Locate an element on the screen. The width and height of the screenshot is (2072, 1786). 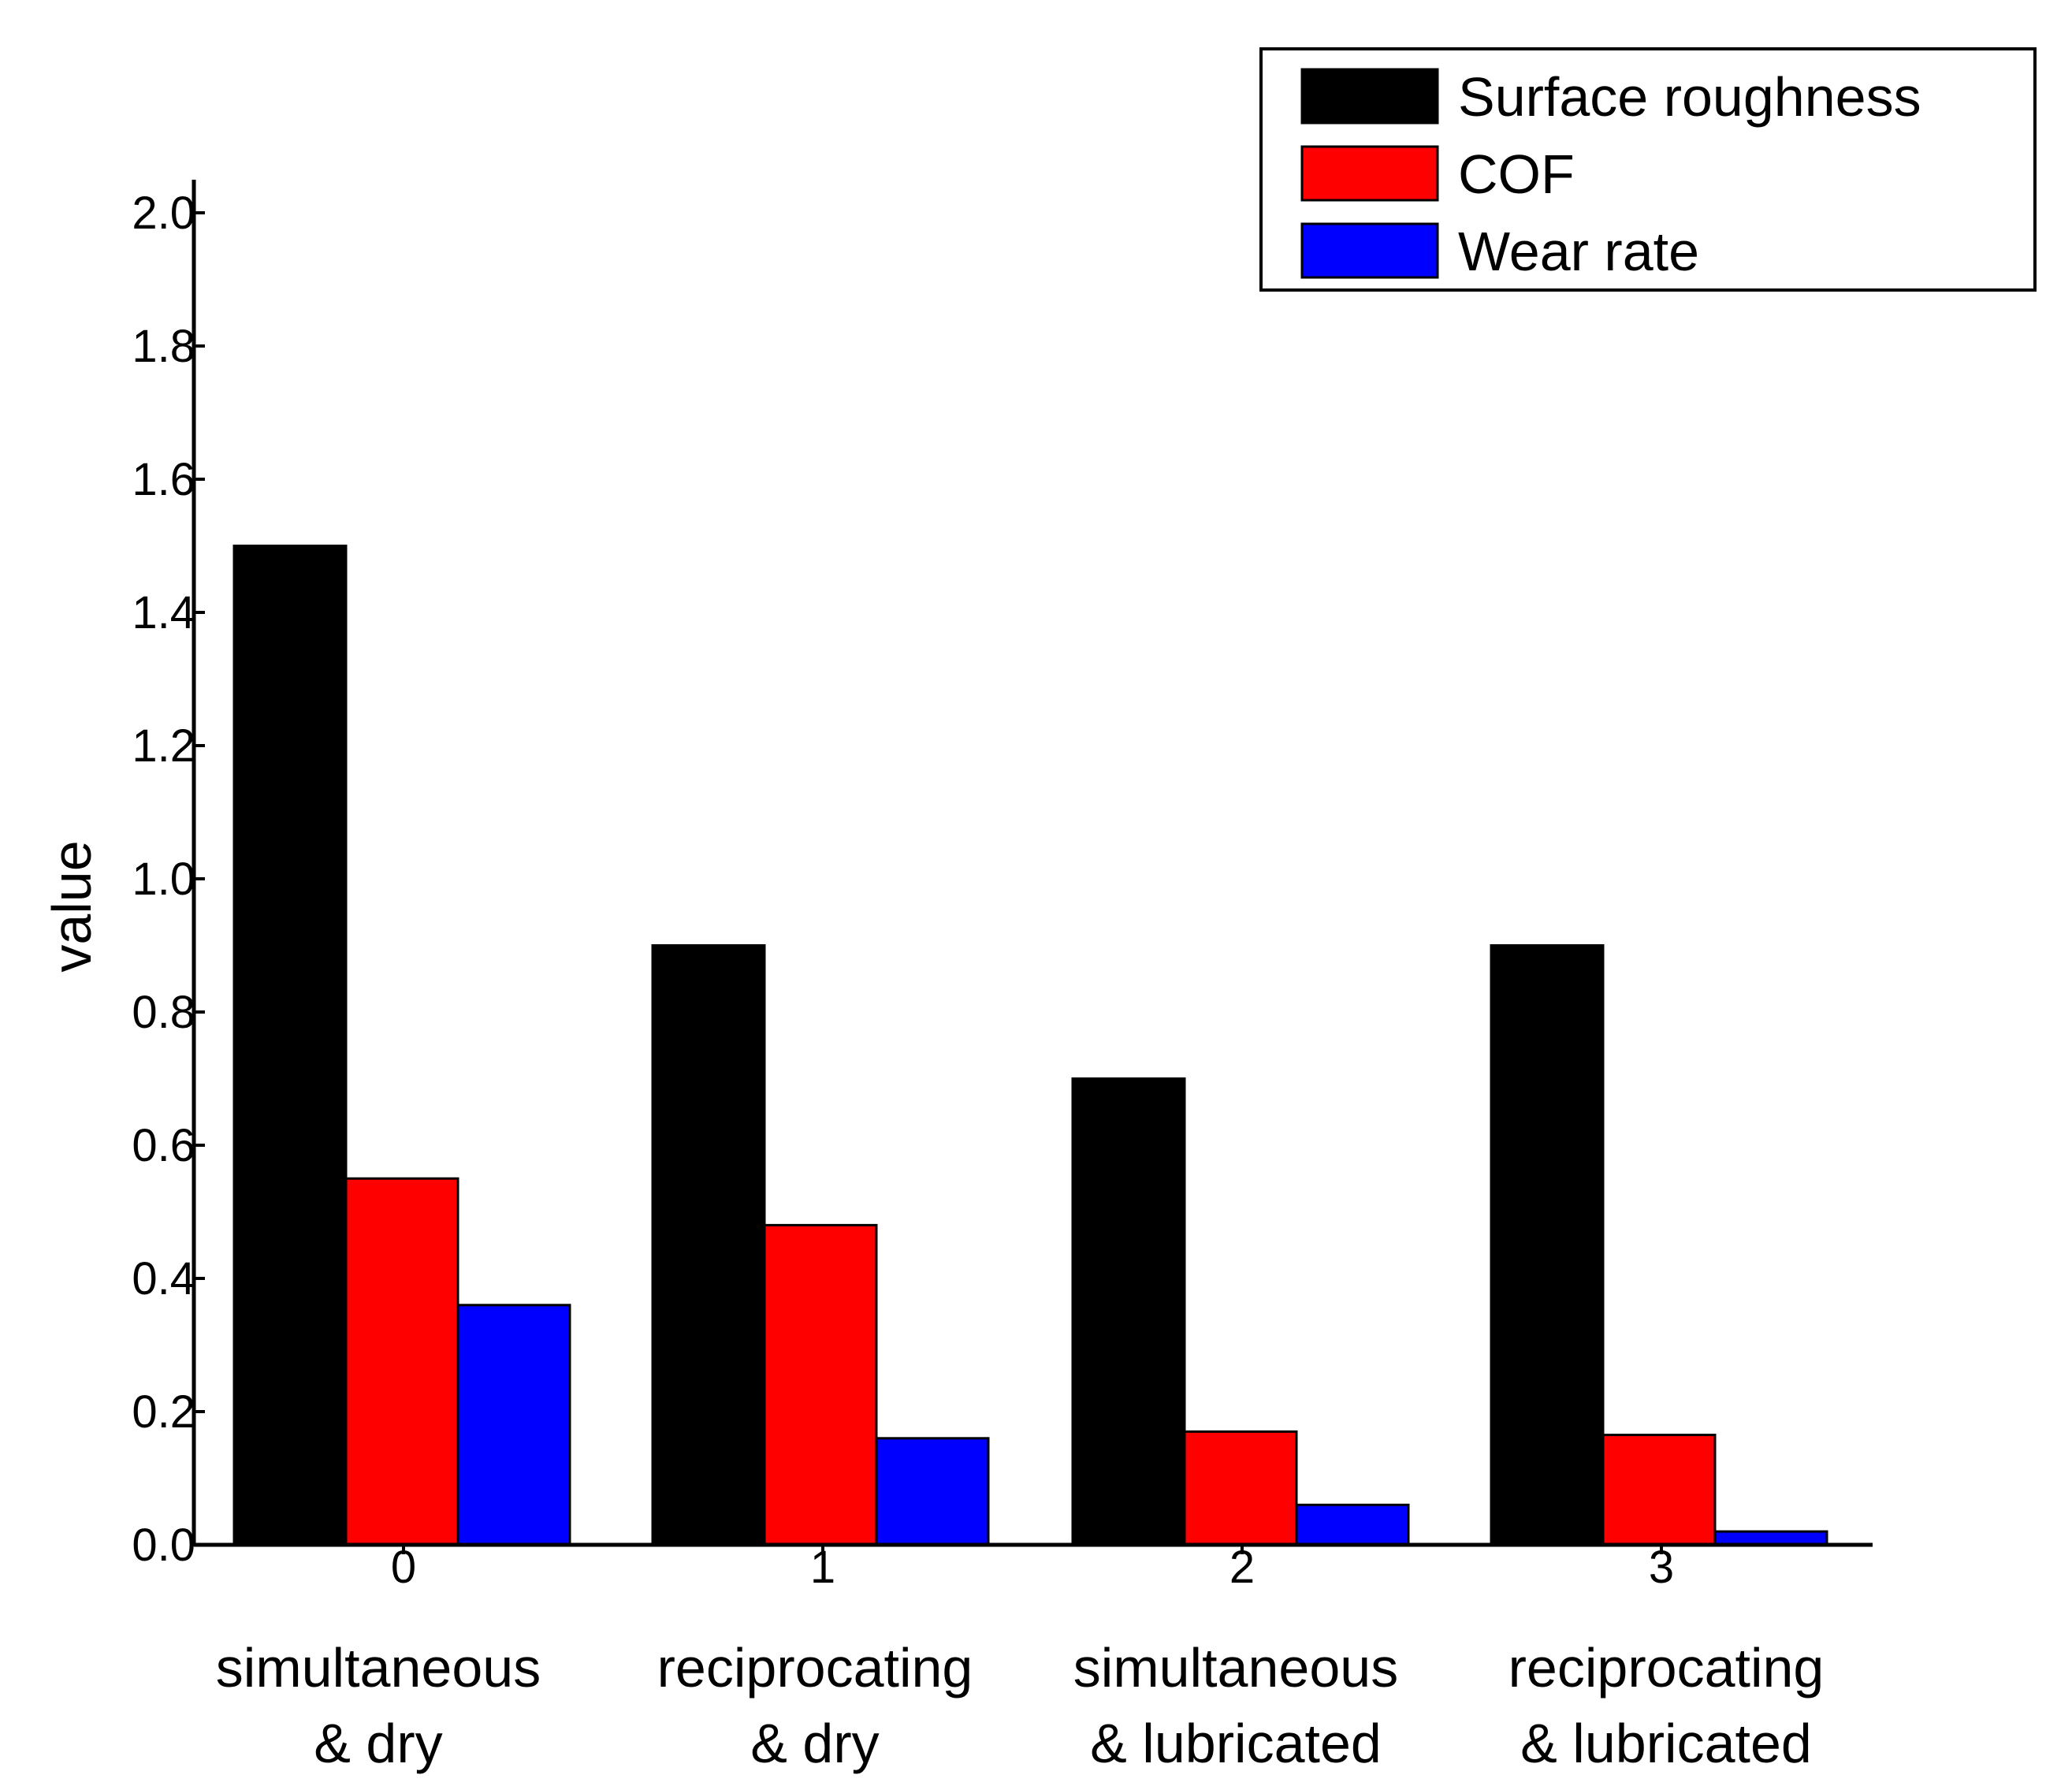
y-tick-label: 0.8 is located at coordinates (164, 1012).